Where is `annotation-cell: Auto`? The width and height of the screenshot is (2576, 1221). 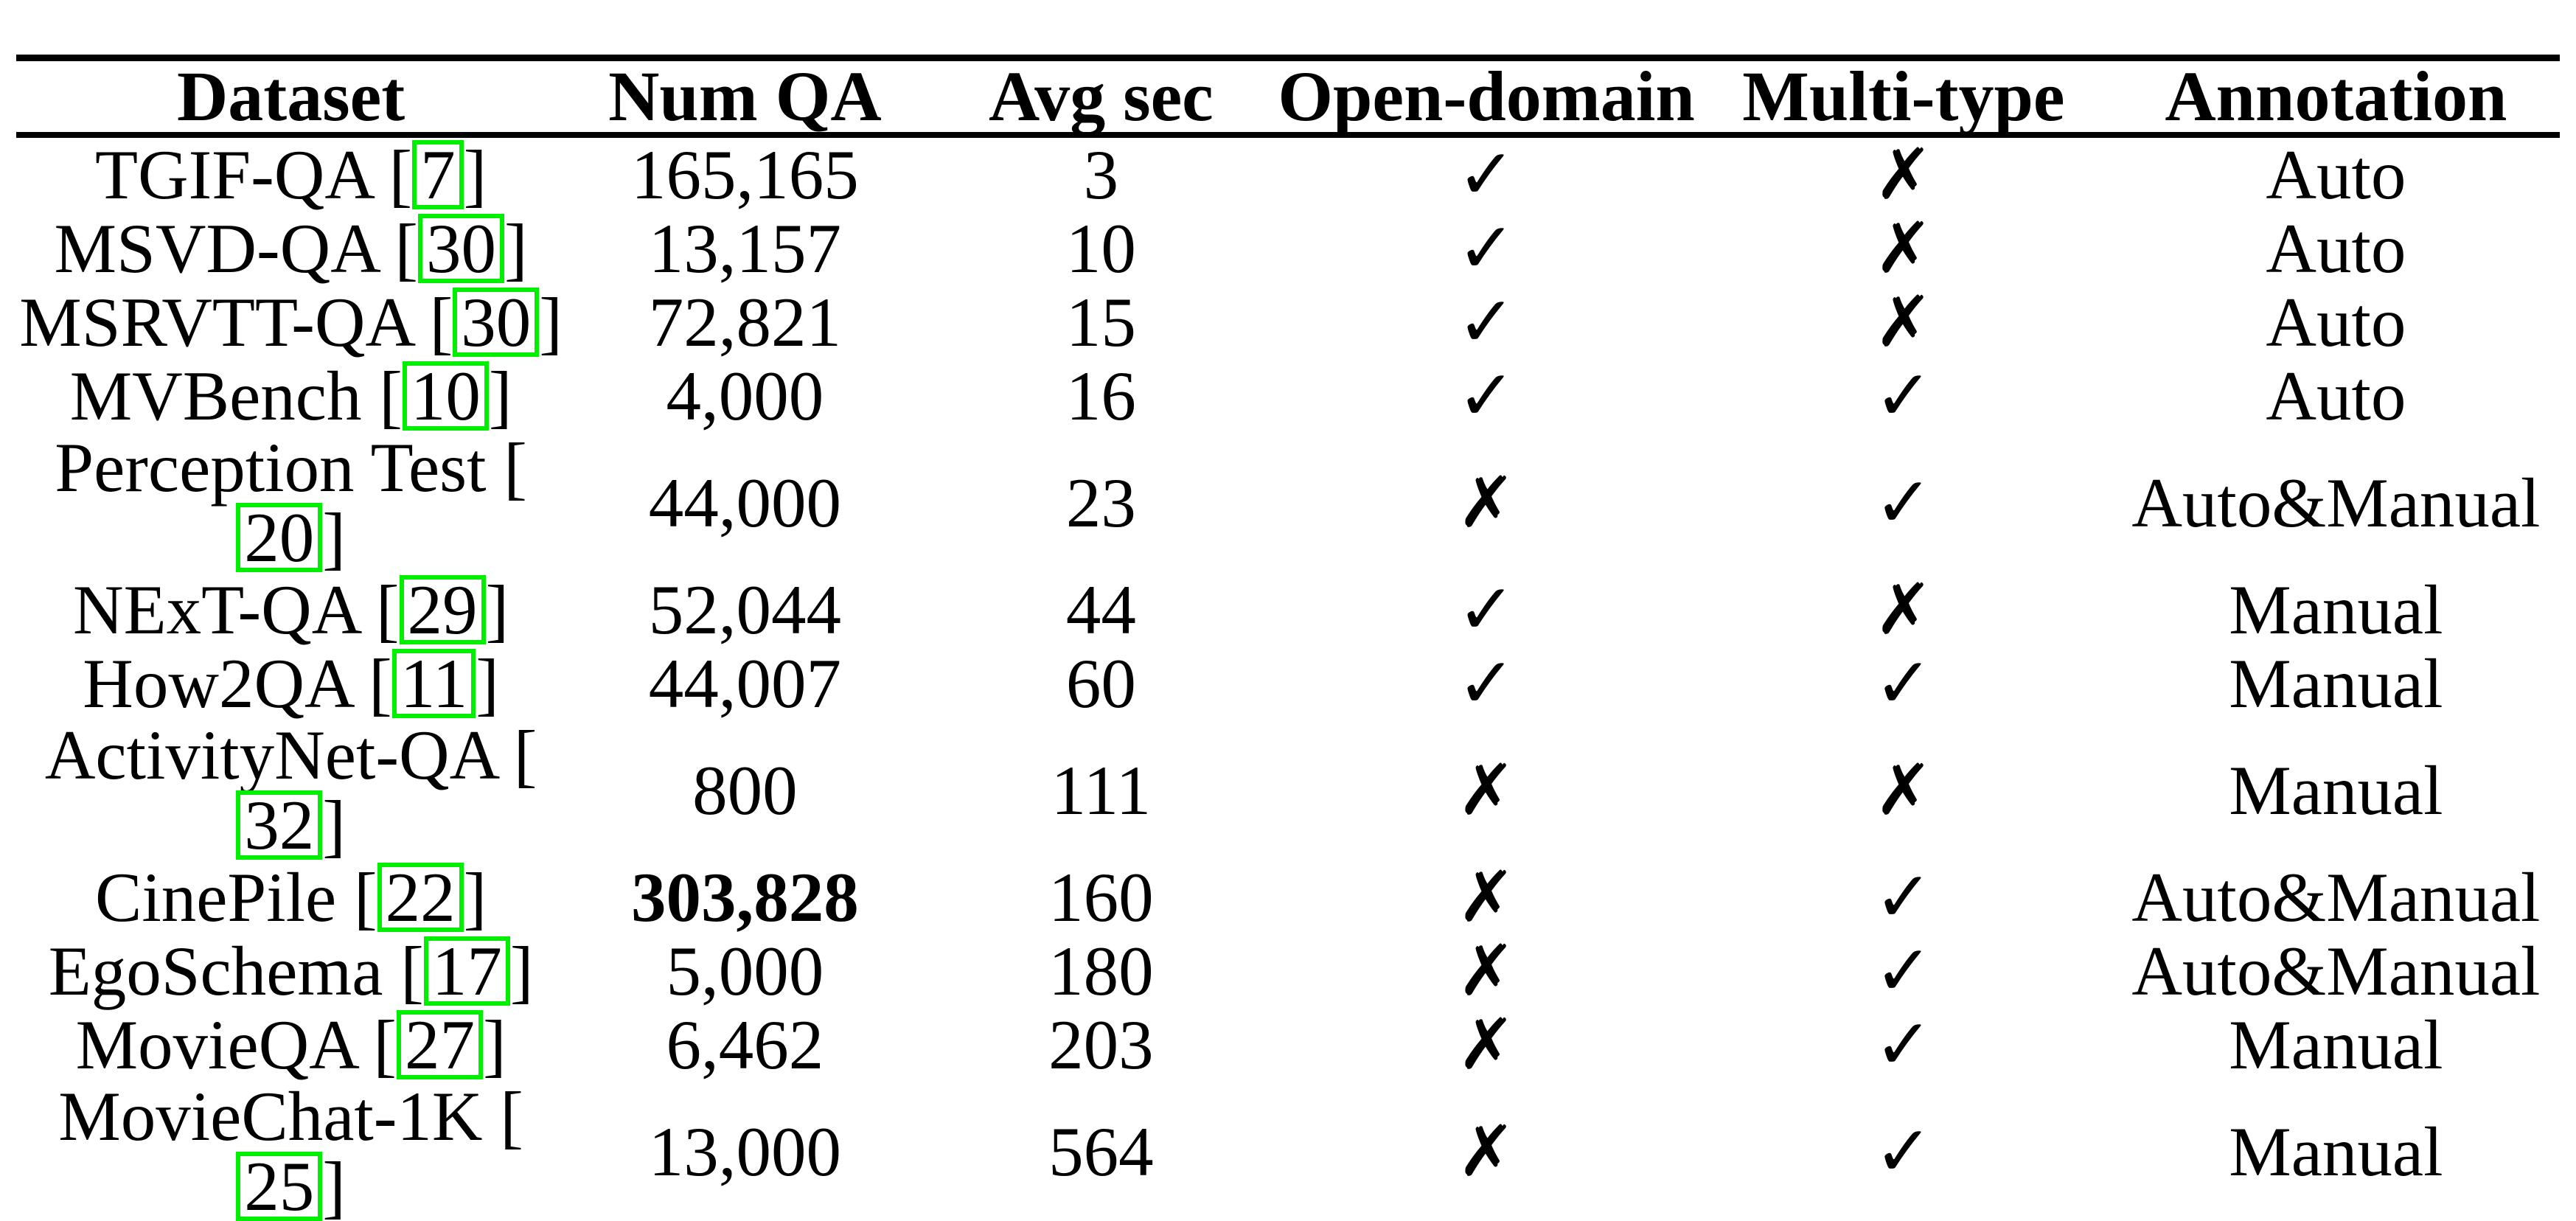
annotation-cell: Auto is located at coordinates (2336, 395).